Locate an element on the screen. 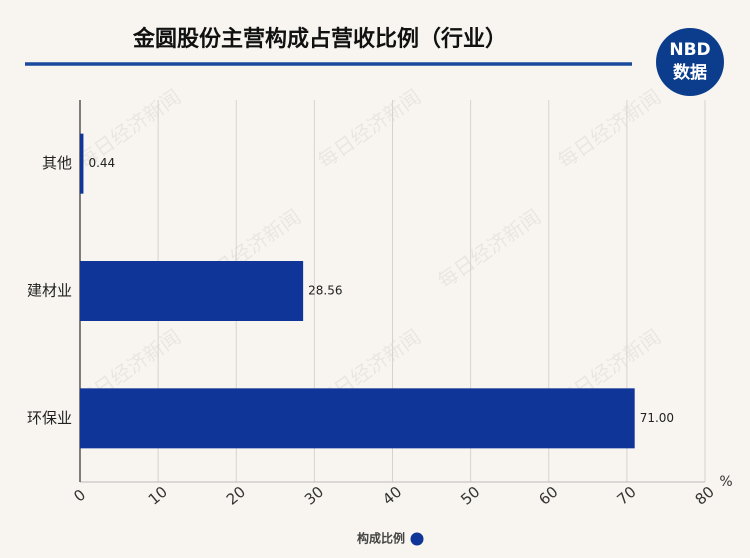 This screenshot has height=558, width=750. x-unit: % is located at coordinates (725, 482).